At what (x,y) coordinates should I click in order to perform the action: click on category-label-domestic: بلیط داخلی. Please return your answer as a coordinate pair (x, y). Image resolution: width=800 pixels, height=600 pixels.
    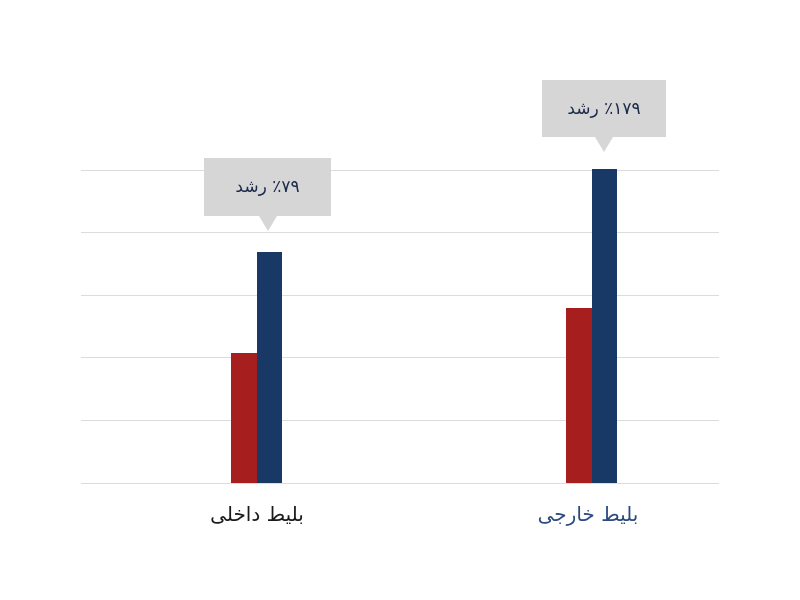
    Looking at the image, I should click on (257, 514).